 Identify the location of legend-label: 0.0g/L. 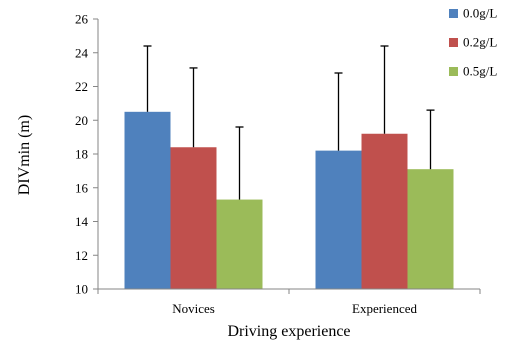
(480, 13).